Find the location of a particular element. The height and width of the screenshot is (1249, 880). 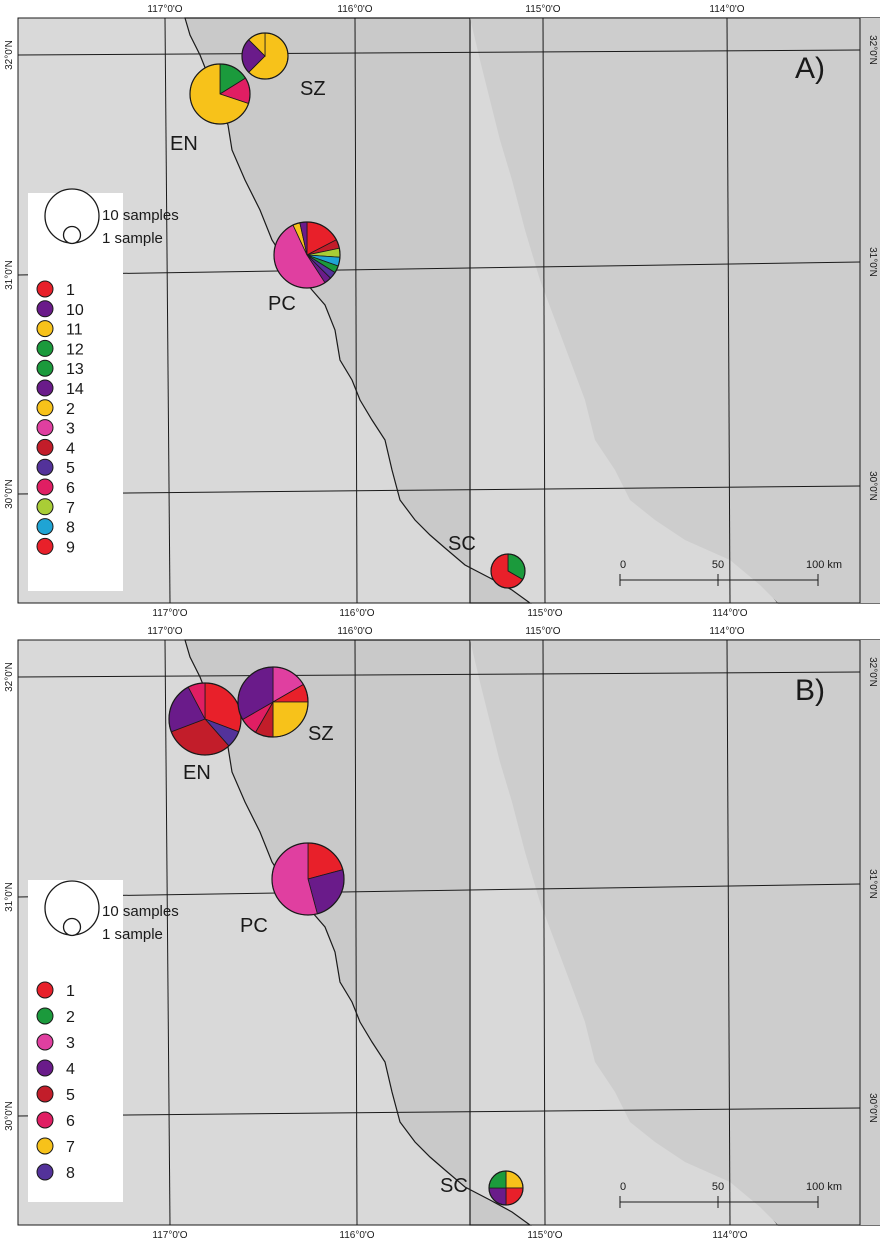

legend-box: 10 samples 1 sample 1 2 3 4 5 6 7 8 is located at coordinates (103, 1041).